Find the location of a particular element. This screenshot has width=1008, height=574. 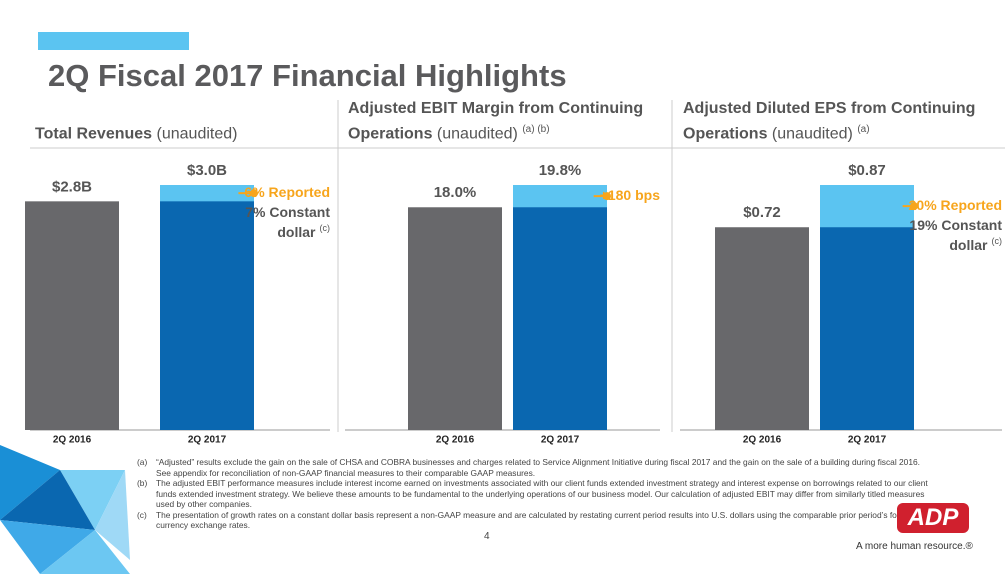

callout-text: 20% Reported is located at coordinates (955, 205).